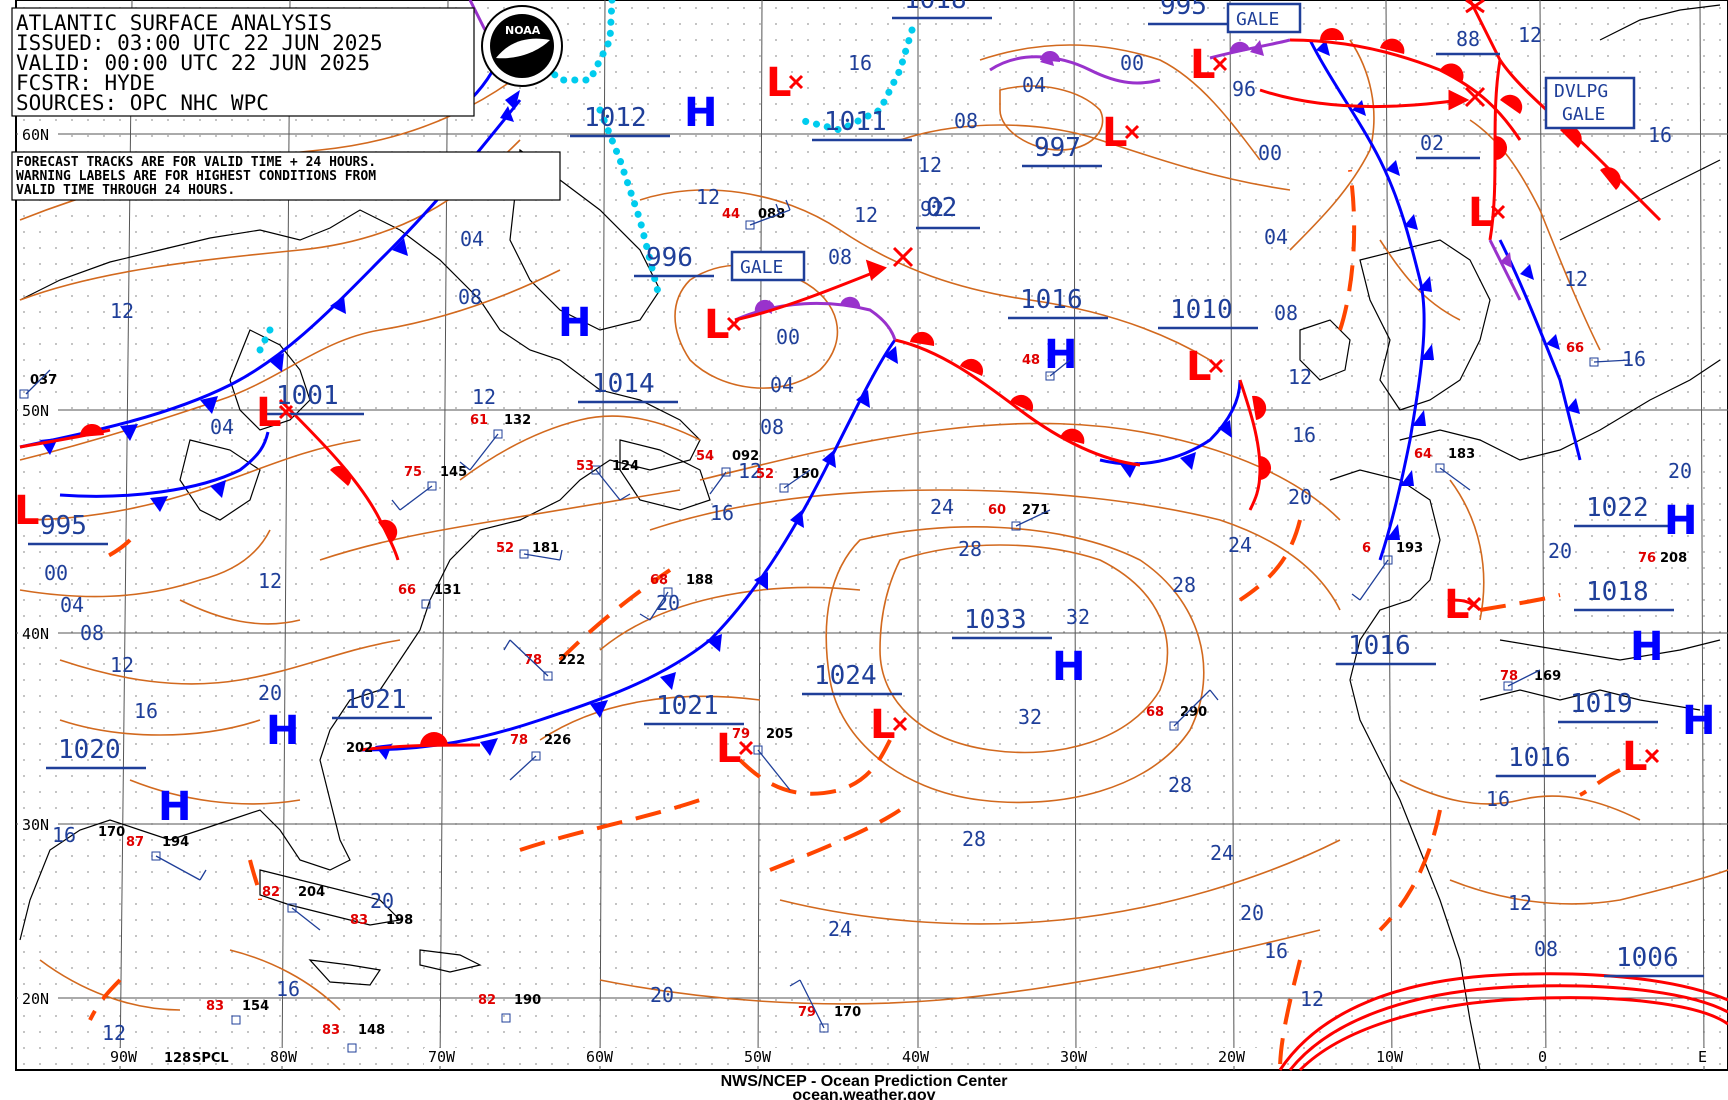 The width and height of the screenshot is (1728, 1100). I want to click on pressure-label: 1020, so click(89, 750).